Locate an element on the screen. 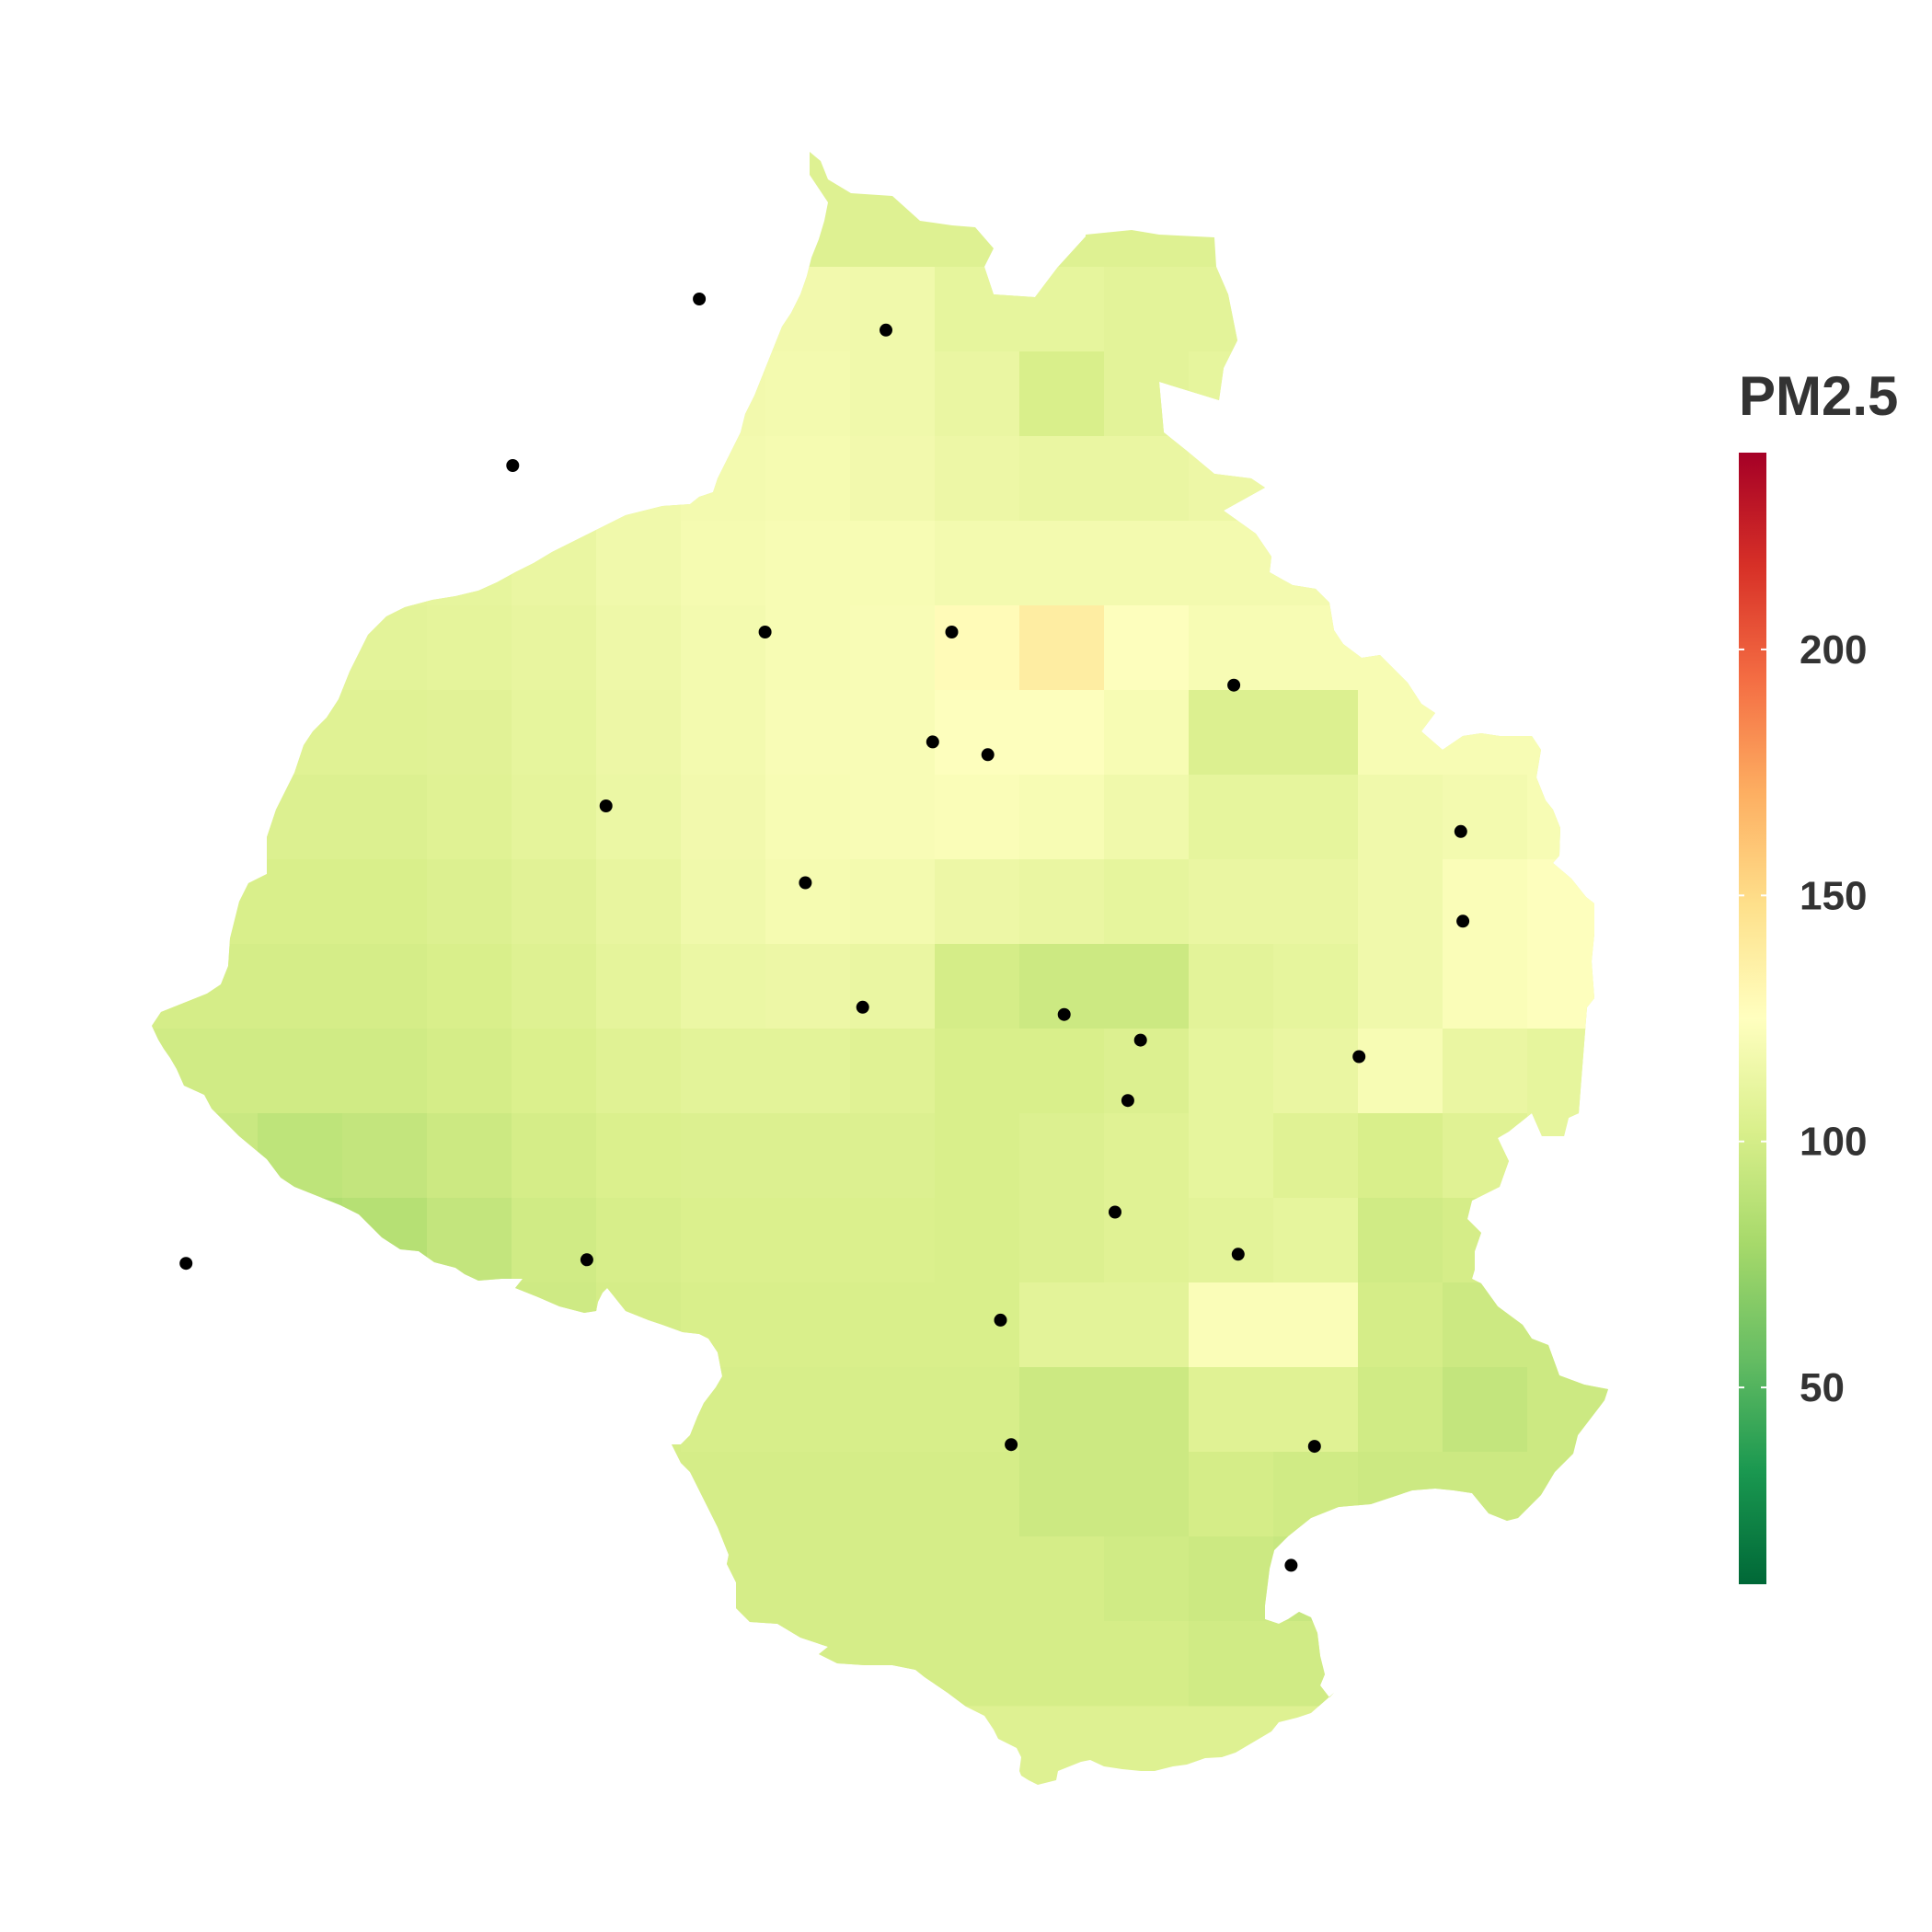 The image size is (1932, 1932). color-legend: PM2.5 50 100 150 200 is located at coordinates (1818, 974).